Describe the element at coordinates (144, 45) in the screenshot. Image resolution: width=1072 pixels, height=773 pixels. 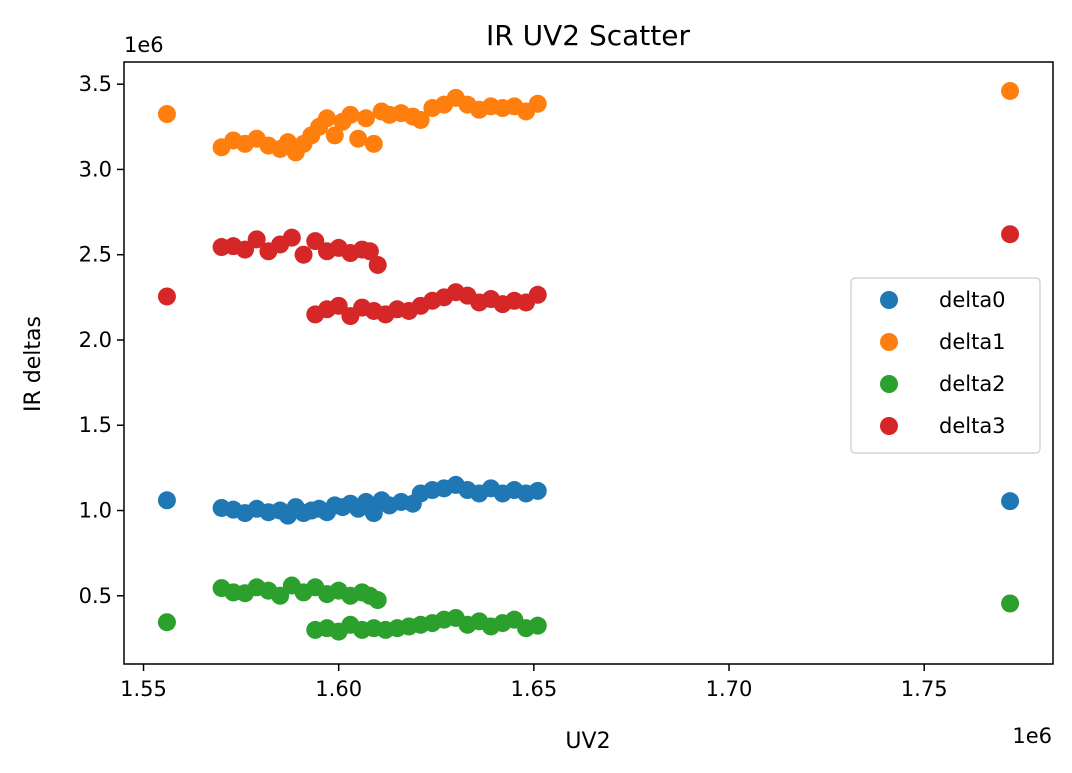
I see `y-offset-text: 1e6` at that location.